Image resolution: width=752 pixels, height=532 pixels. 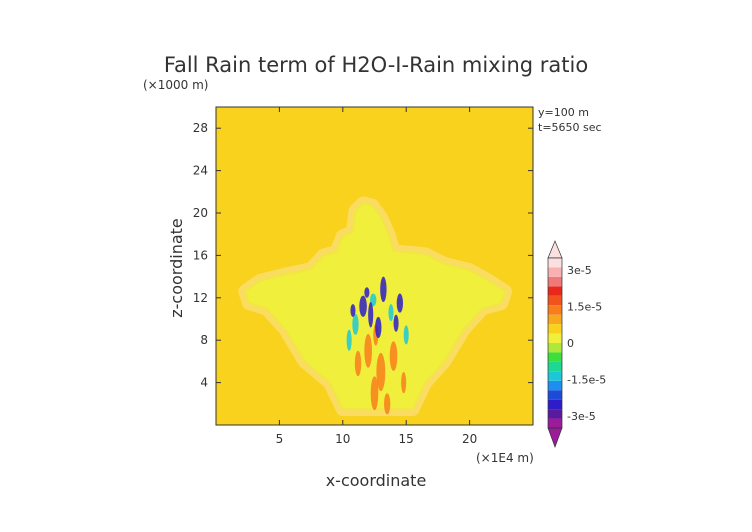 I want to click on y-unit-label: (×1000 m), so click(x=175, y=85).